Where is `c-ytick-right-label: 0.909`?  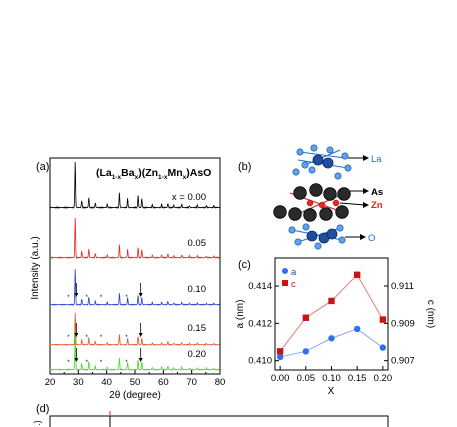 c-ytick-right-label: 0.909 is located at coordinates (403, 323).